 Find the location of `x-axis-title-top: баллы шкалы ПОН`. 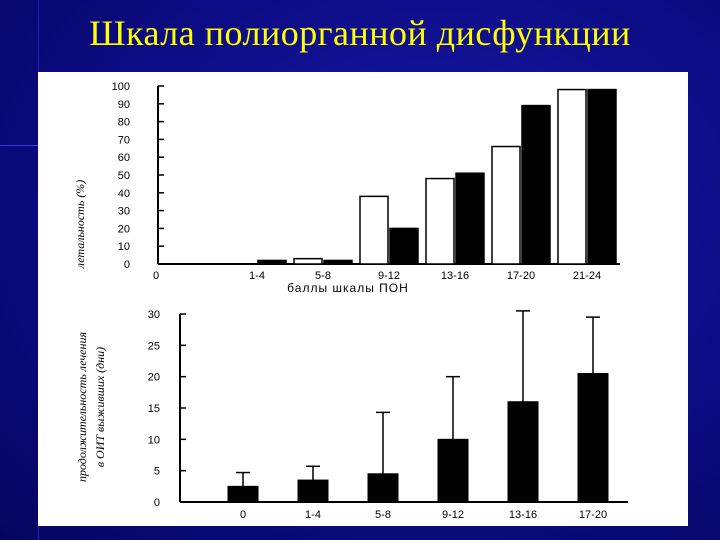

x-axis-title-top: баллы шкалы ПОН is located at coordinates (348, 288).